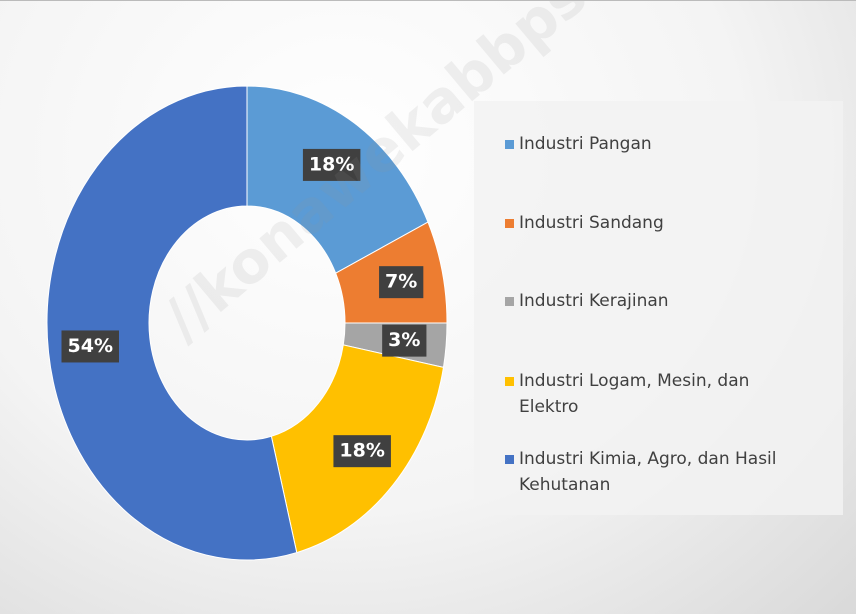  I want to click on legend-label: Industri Pangan, so click(585, 144).